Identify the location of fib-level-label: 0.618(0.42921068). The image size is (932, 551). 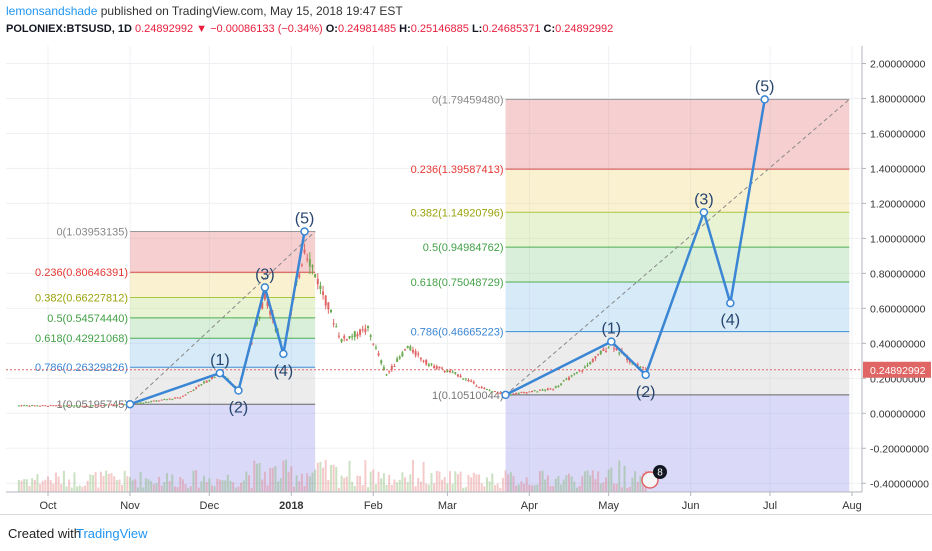
(81, 339).